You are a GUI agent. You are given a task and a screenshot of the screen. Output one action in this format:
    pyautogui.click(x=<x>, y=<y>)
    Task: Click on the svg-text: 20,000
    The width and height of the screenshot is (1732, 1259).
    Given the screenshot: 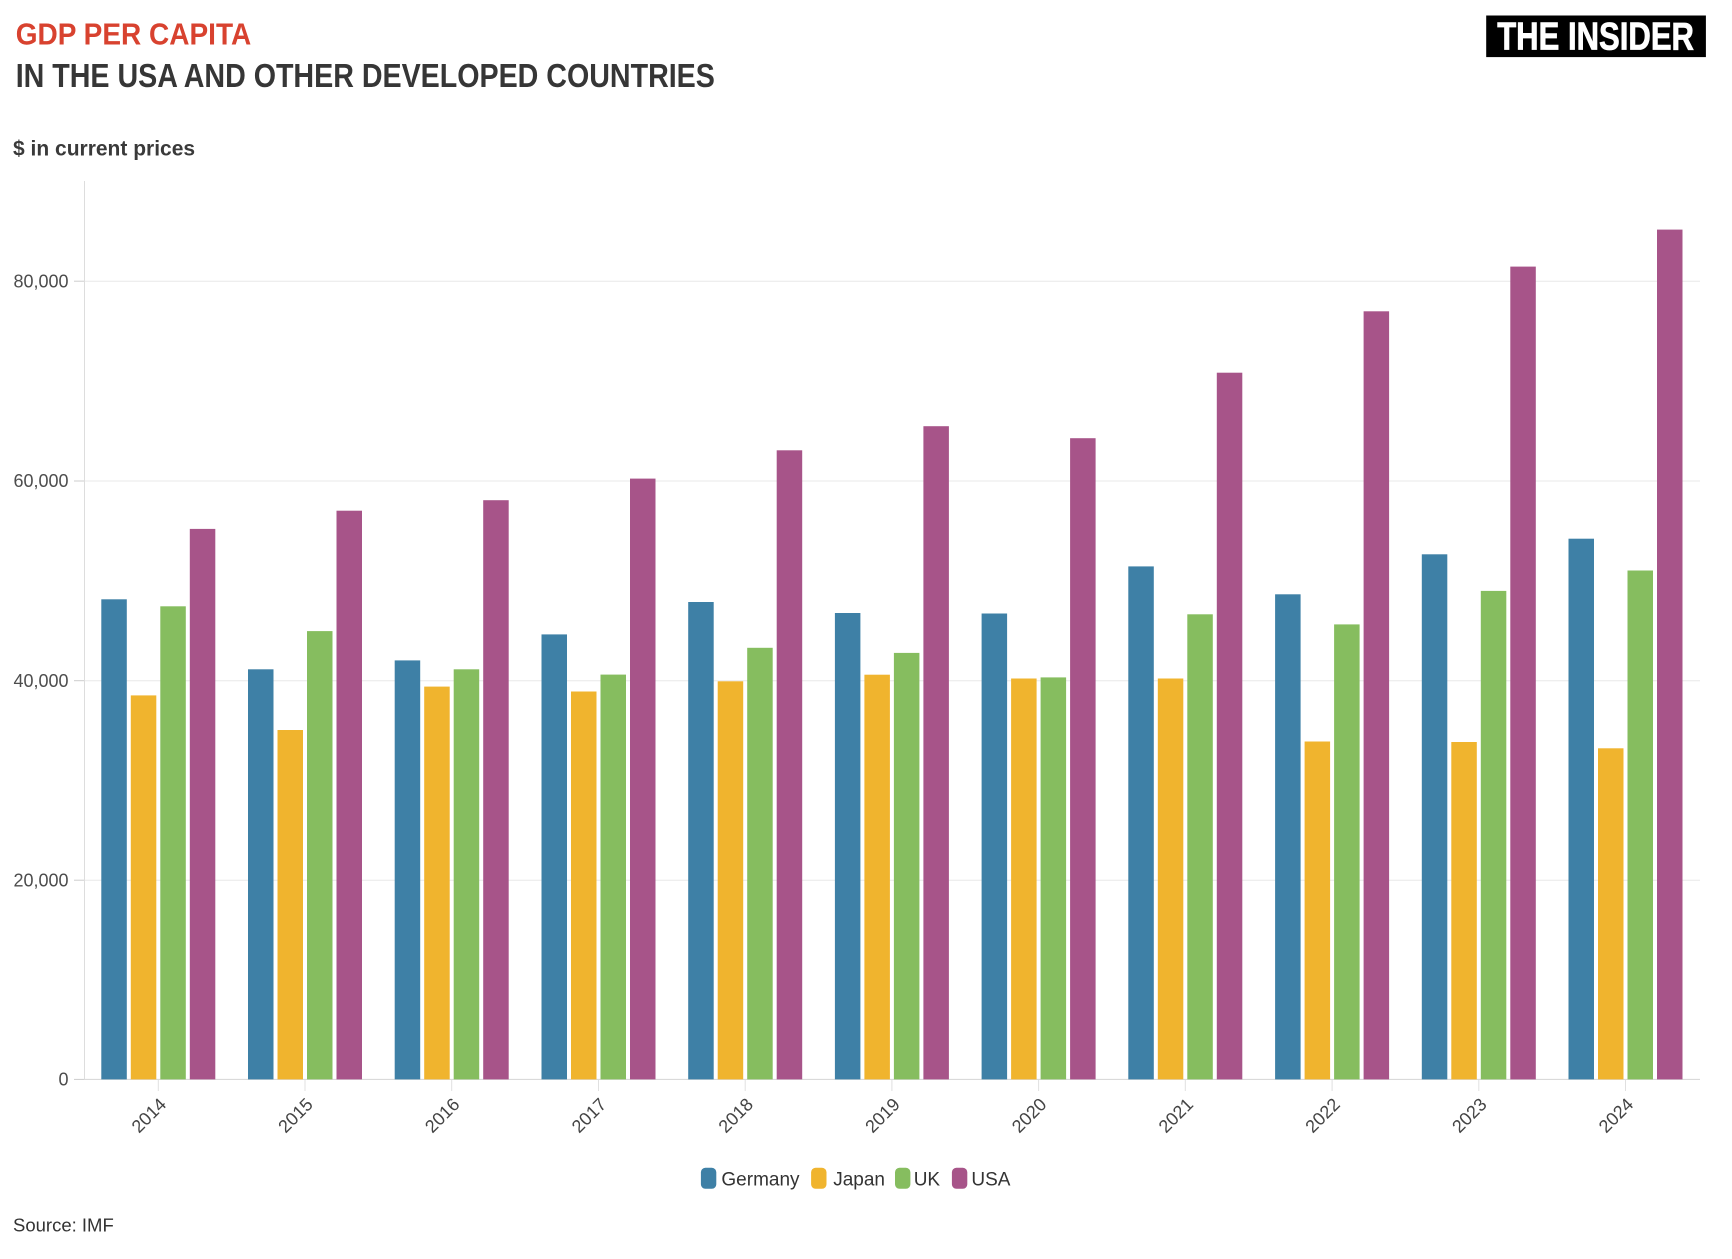 What is the action you would take?
    pyautogui.click(x=40, y=880)
    